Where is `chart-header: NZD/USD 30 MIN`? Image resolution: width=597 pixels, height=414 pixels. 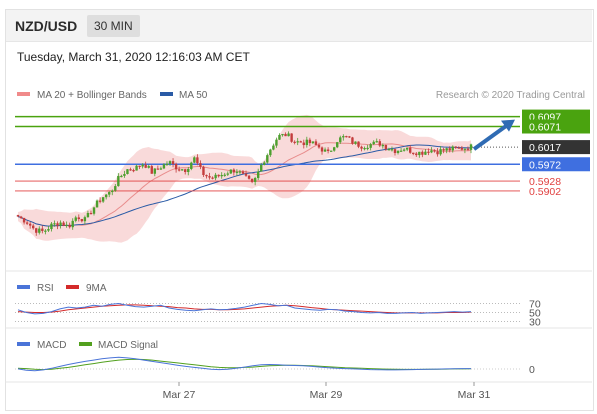 chart-header: NZD/USD 30 MIN is located at coordinates (299, 26).